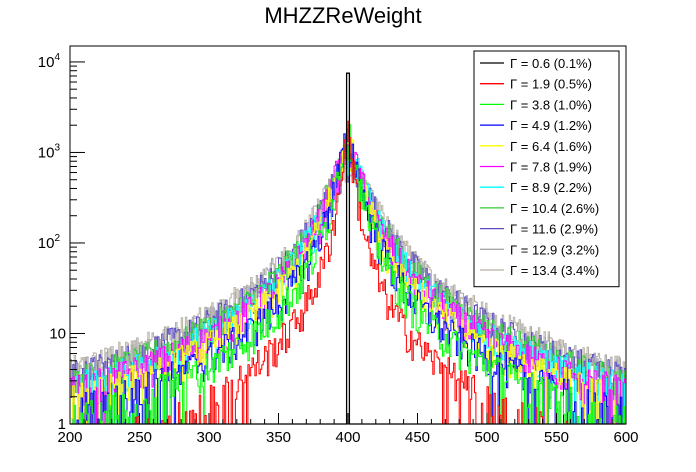 This screenshot has width=696, height=472. Describe the element at coordinates (551, 125) in the screenshot. I see `legend-label: Γ = 4.9 (1.2%)` at that location.